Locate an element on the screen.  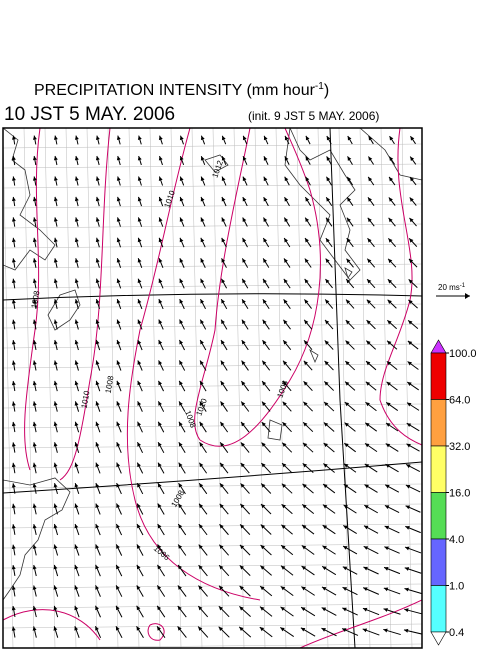
latitude-line is located at coordinates (212, 297).